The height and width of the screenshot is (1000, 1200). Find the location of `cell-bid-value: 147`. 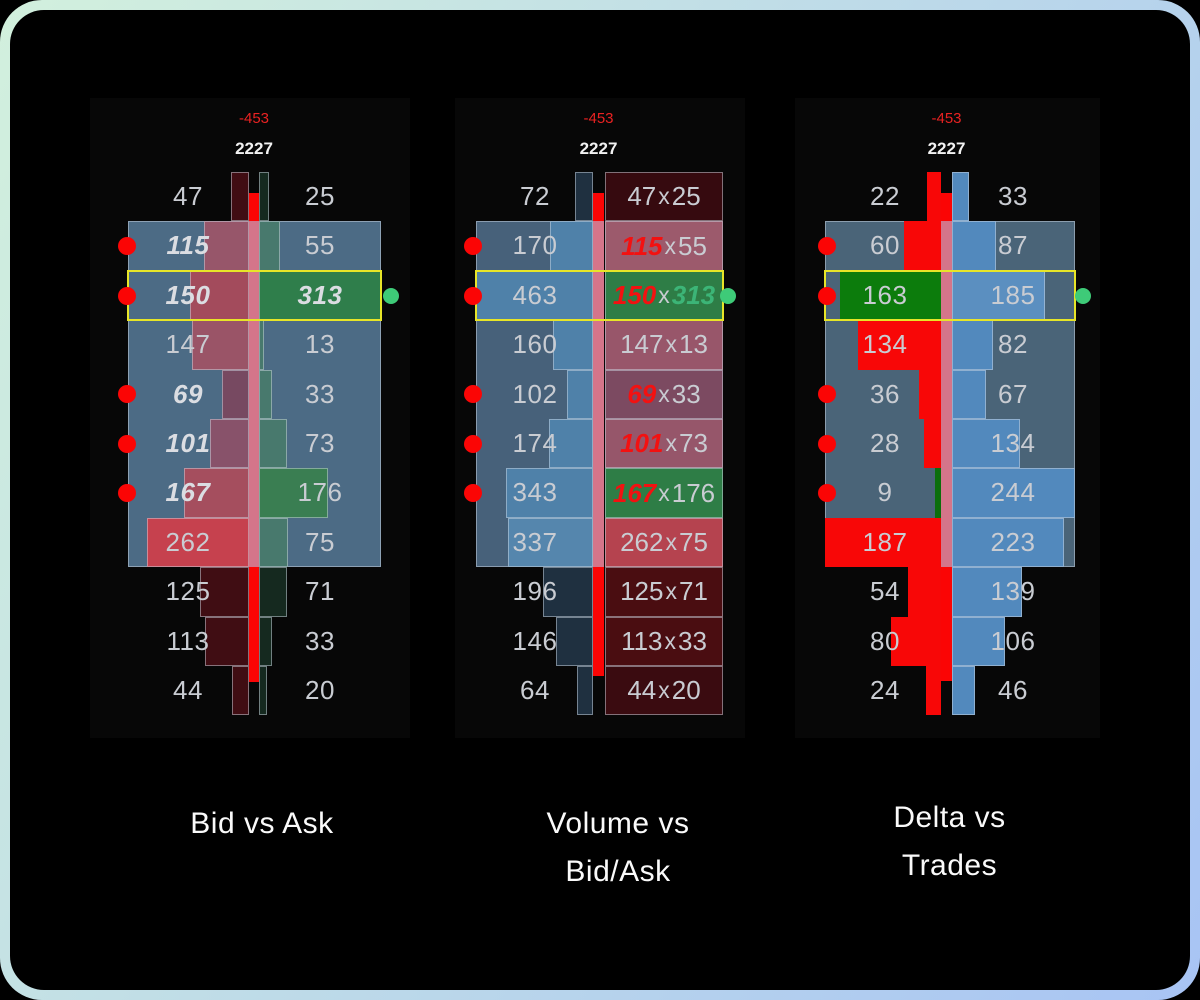

cell-bid-value: 147 is located at coordinates (642, 344).